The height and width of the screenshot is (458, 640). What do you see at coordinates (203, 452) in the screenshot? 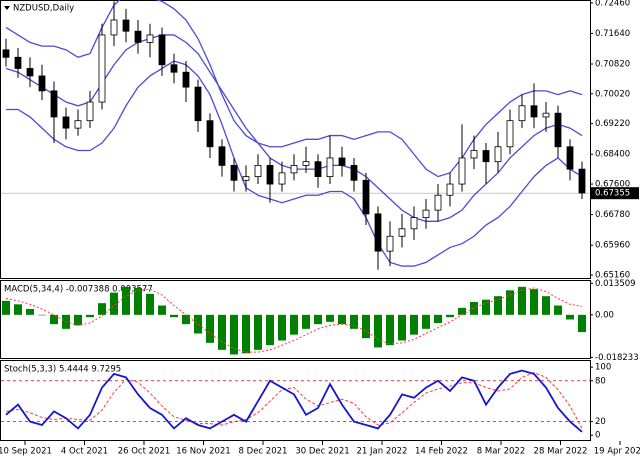
I see `x-tick-label: 16 Nov 2021` at bounding box center [203, 452].